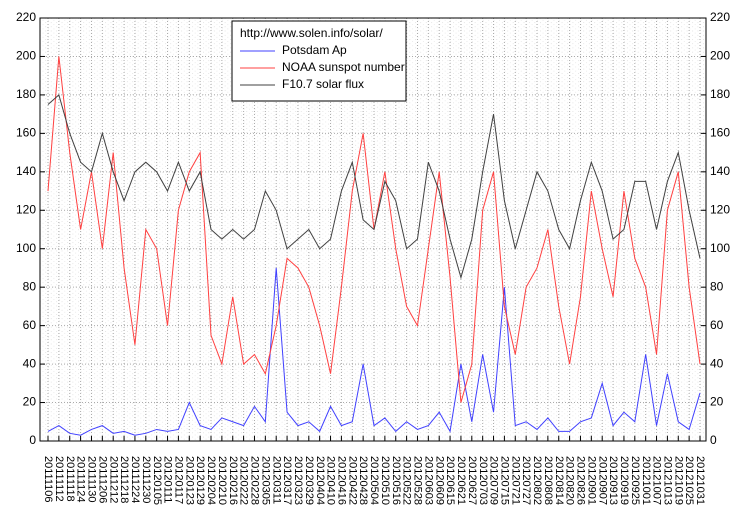 Image resolution: width=752 pixels, height=529 pixels. Describe the element at coordinates (298, 480) in the screenshot. I see `x-tick-label: 20120323` at that location.